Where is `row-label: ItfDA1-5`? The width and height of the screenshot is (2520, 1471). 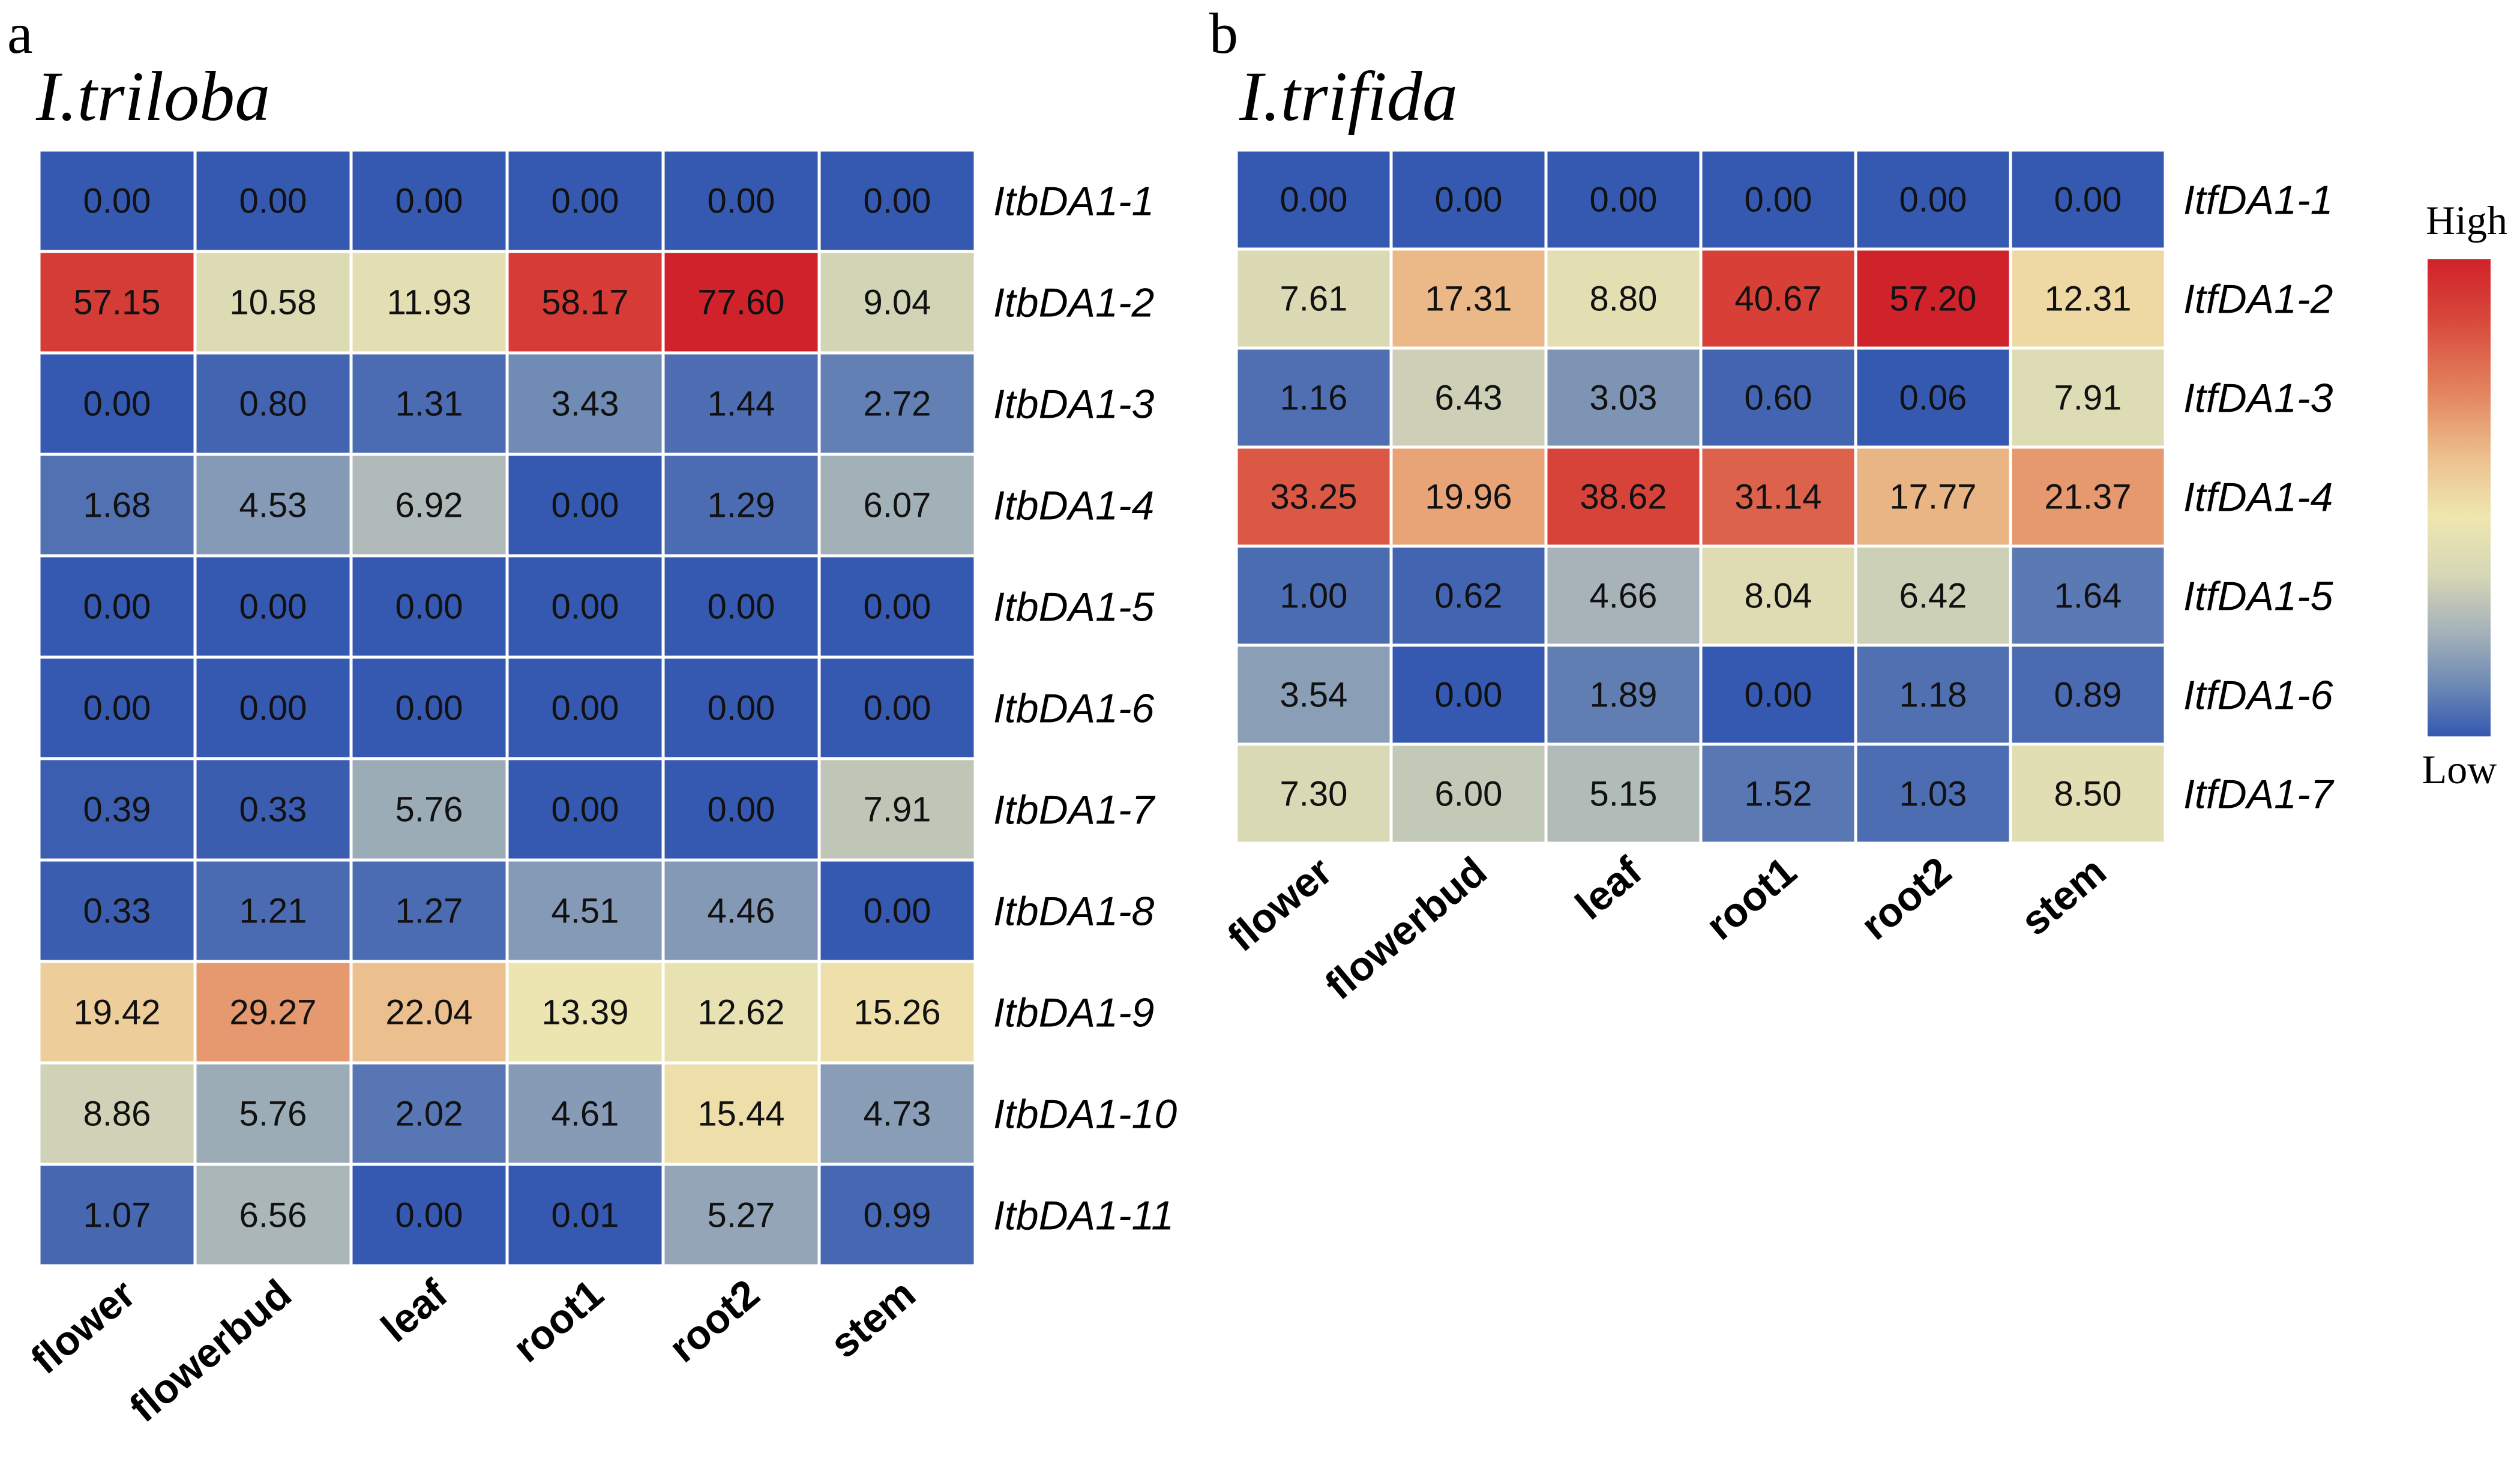
row-label: ItfDA1-5 is located at coordinates (2258, 597).